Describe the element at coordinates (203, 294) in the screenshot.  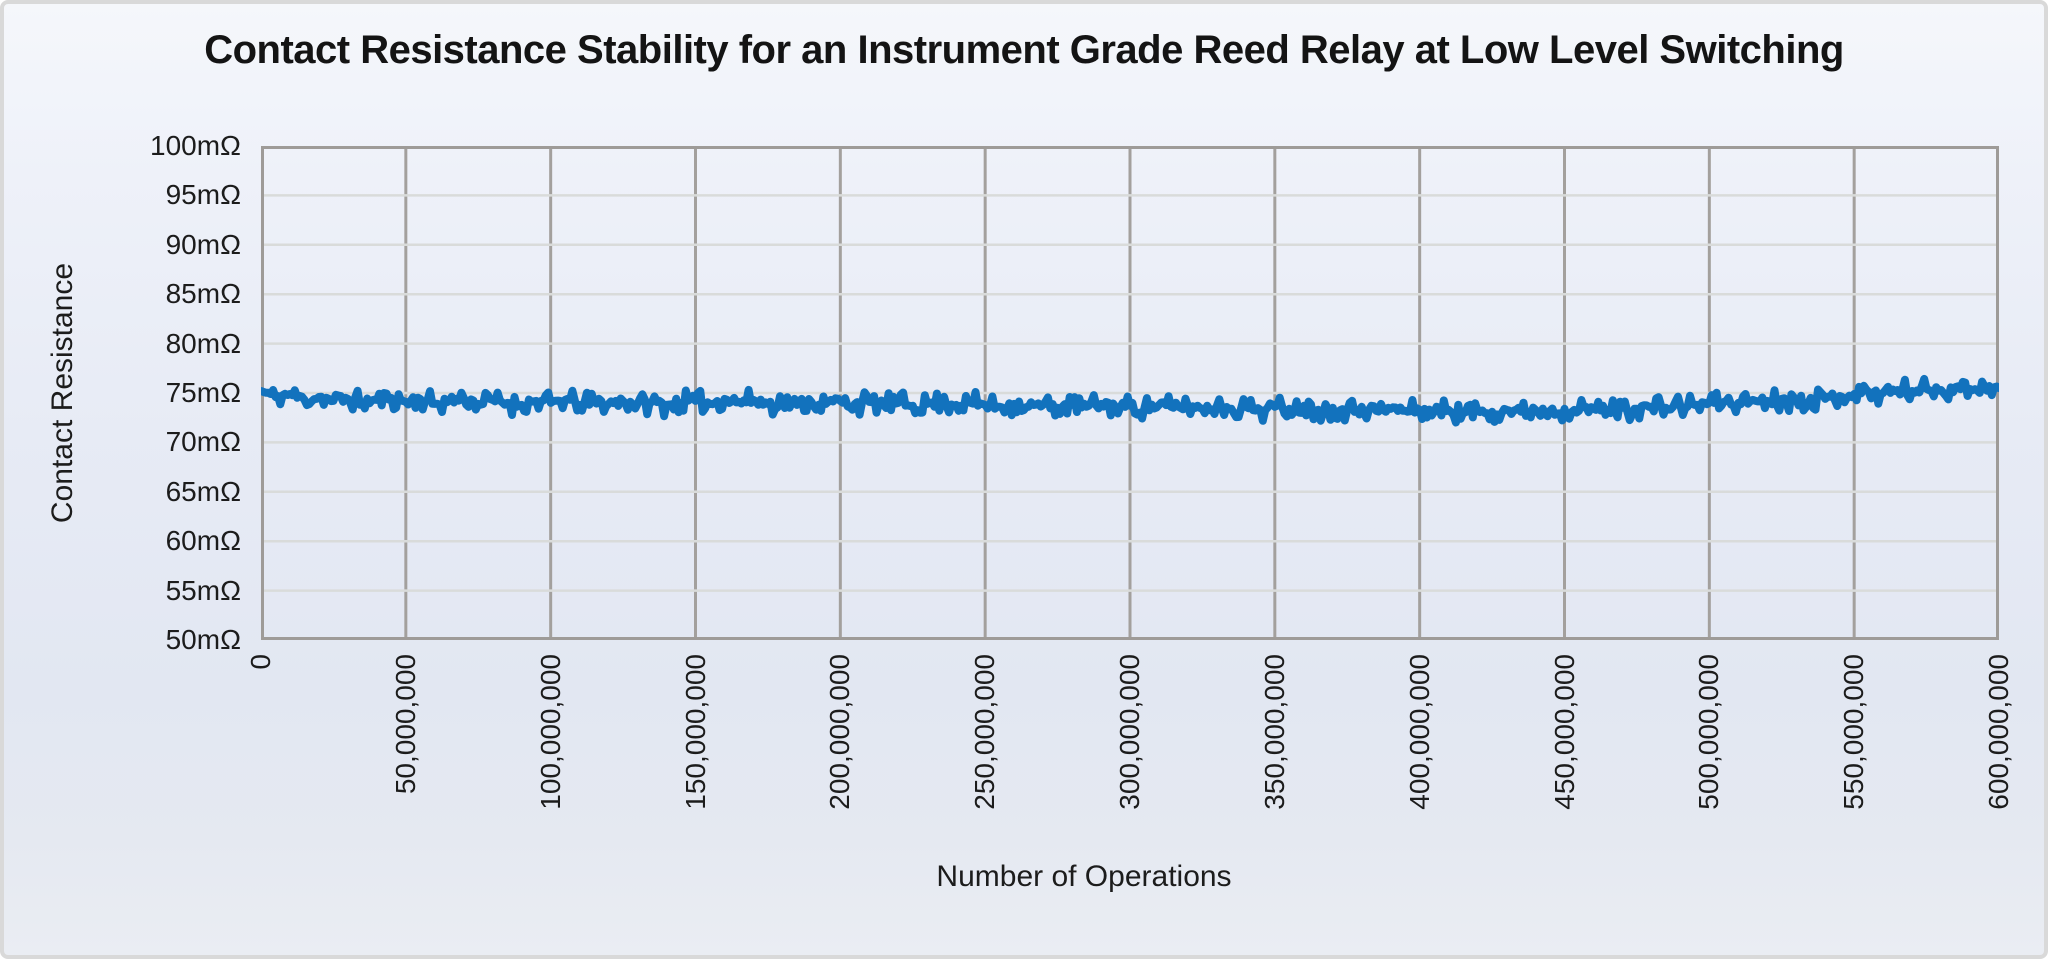
I see `y-tick-label: 85mΩ` at that location.